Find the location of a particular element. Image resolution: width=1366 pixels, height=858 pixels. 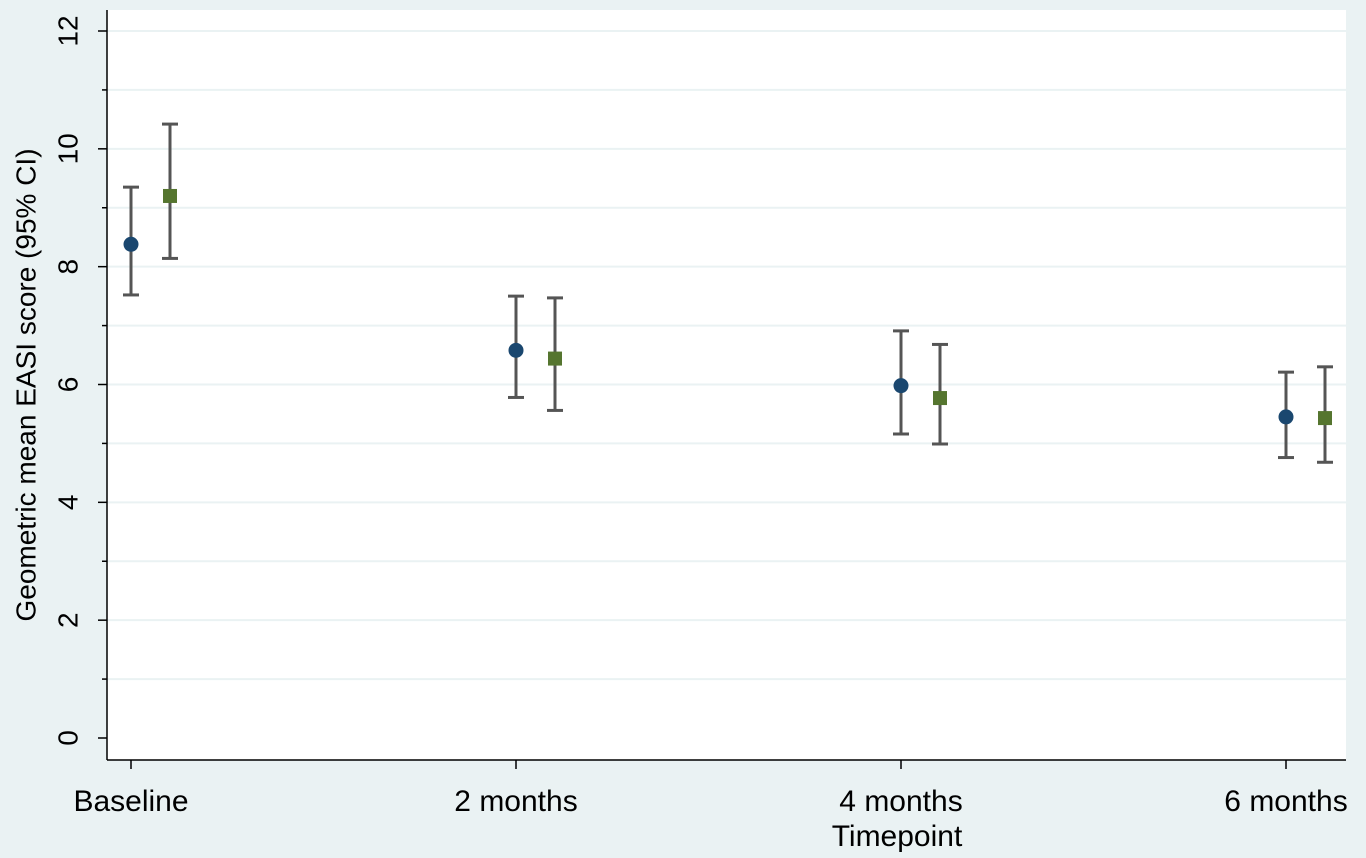

y-axis-title: Geometric mean EASI score (95% CI) is located at coordinates (25, 384).